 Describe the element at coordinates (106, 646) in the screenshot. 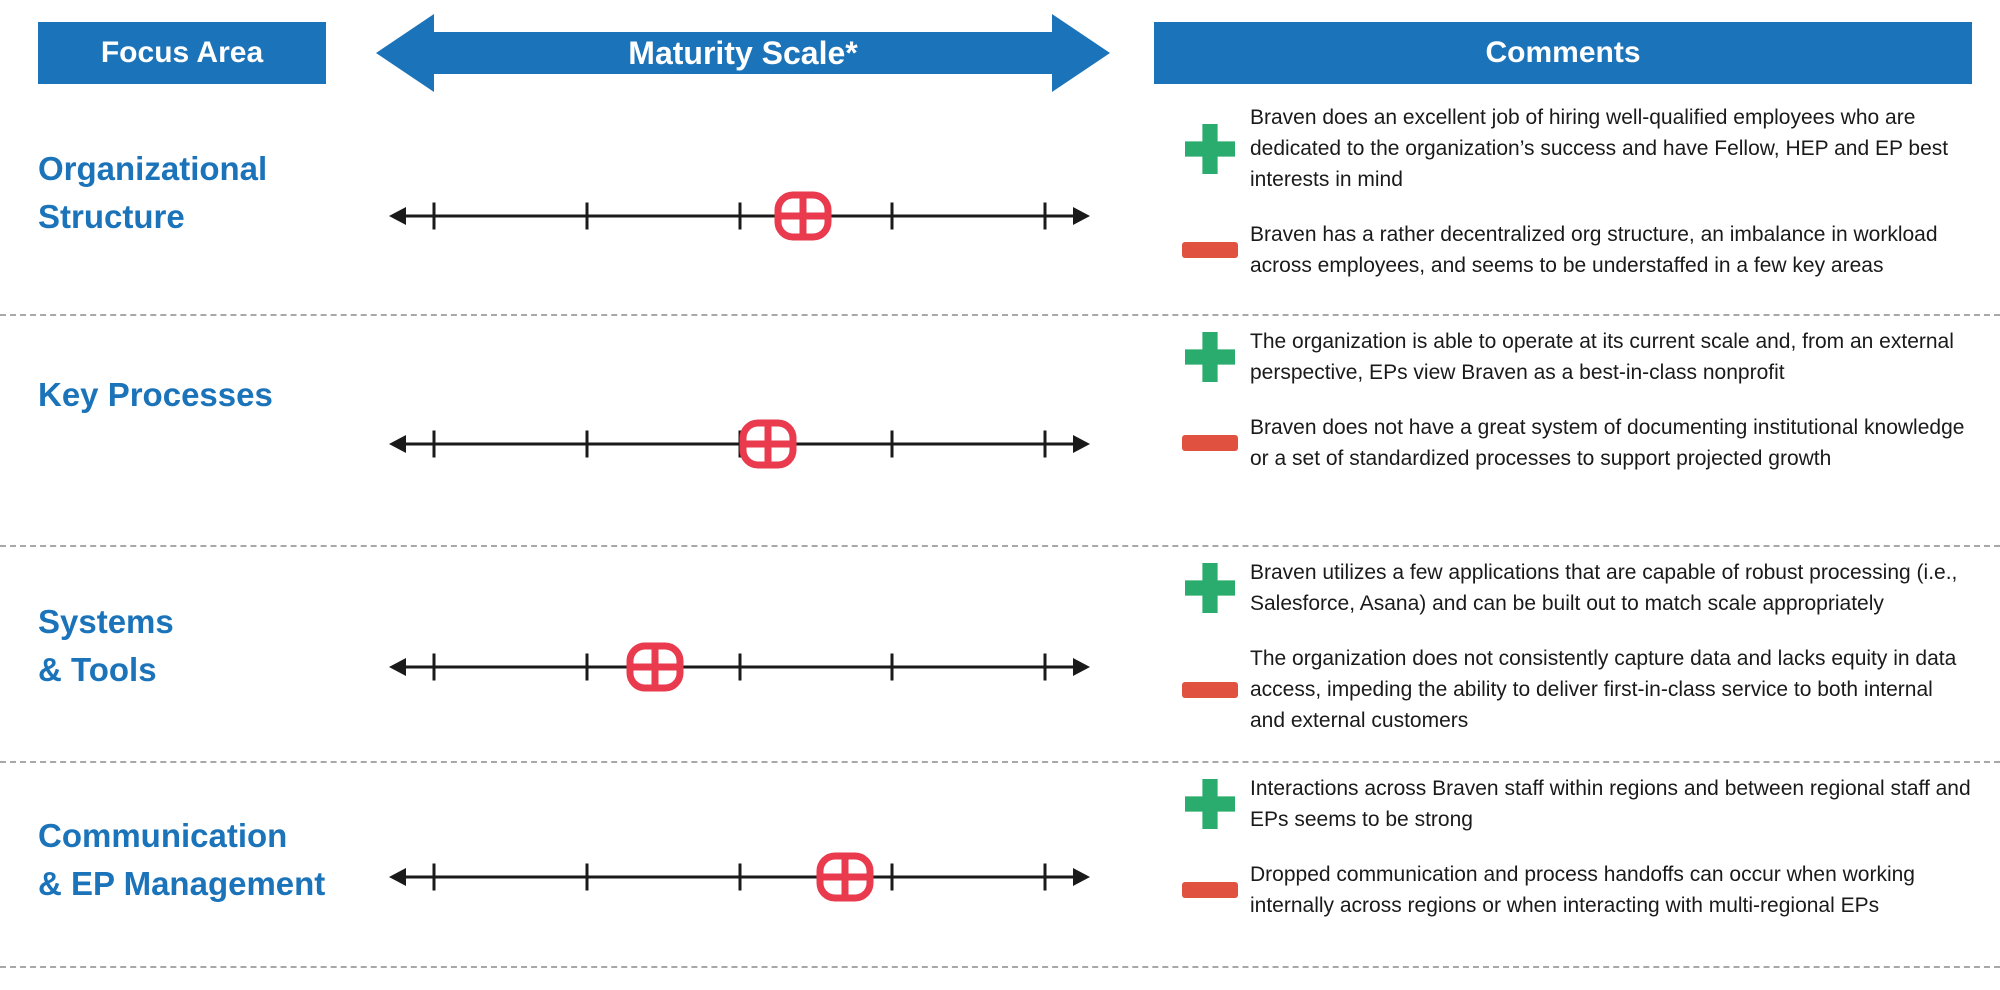

I see `focus-area-label: Systems & Tools` at that location.